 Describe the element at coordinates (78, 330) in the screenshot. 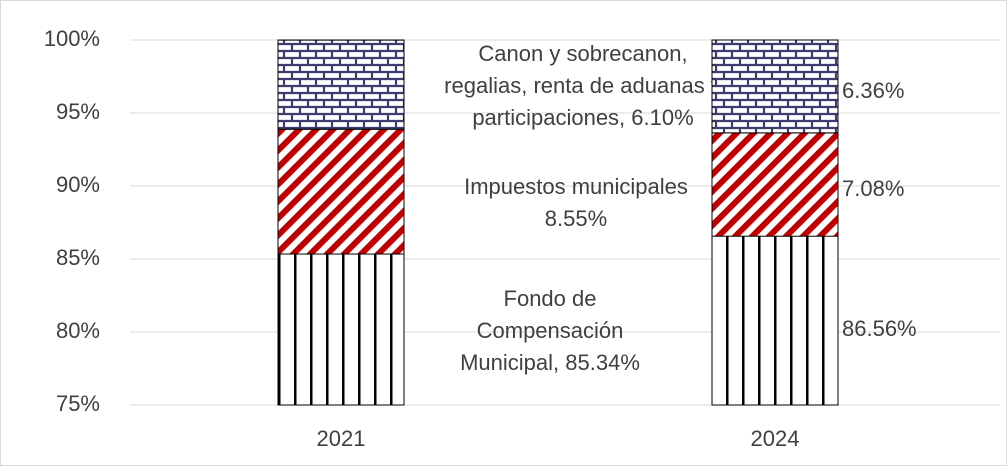

I see `y-tick-label: 80%` at that location.